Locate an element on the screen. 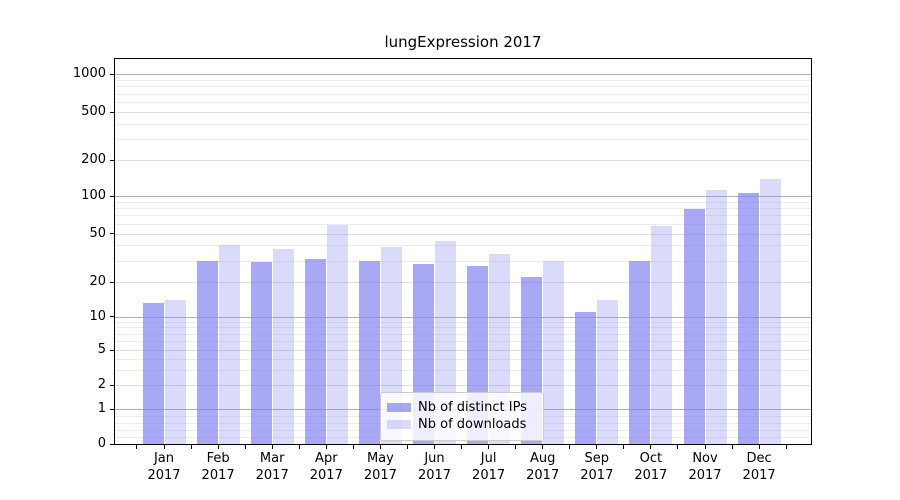  bar-downloads-sep is located at coordinates (608, 371).